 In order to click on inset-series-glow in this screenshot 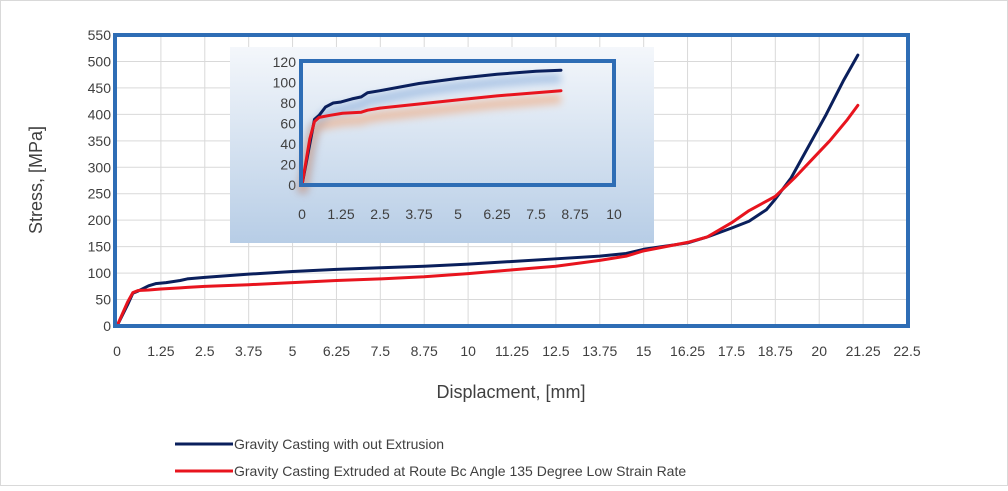, I will do `click(429, 133)`.